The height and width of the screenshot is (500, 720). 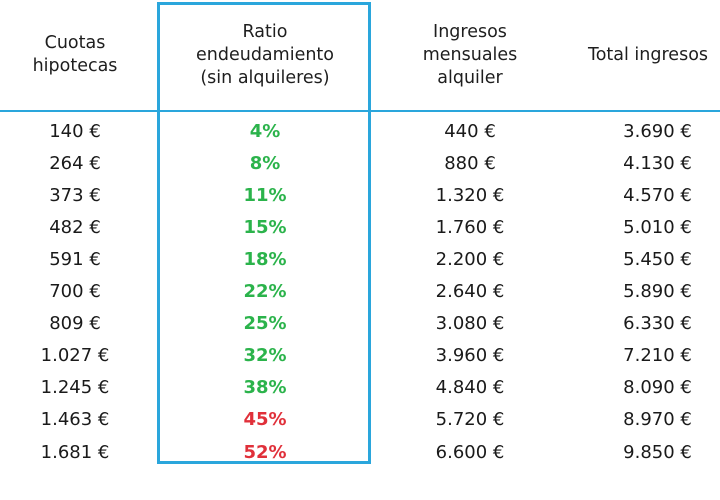 I want to click on total-cell: 5.450 €, so click(x=657, y=259).